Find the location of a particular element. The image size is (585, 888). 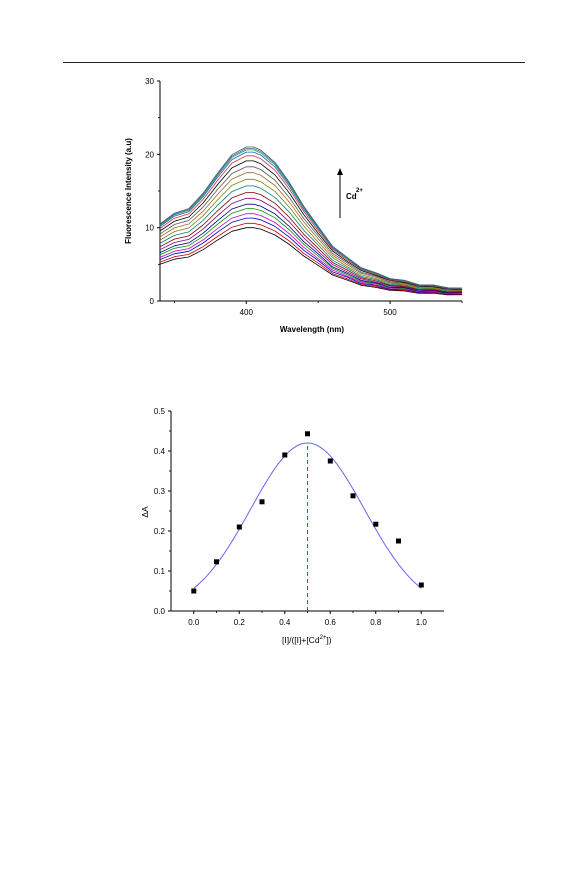

job-plot-marks is located at coordinates (307, 521).